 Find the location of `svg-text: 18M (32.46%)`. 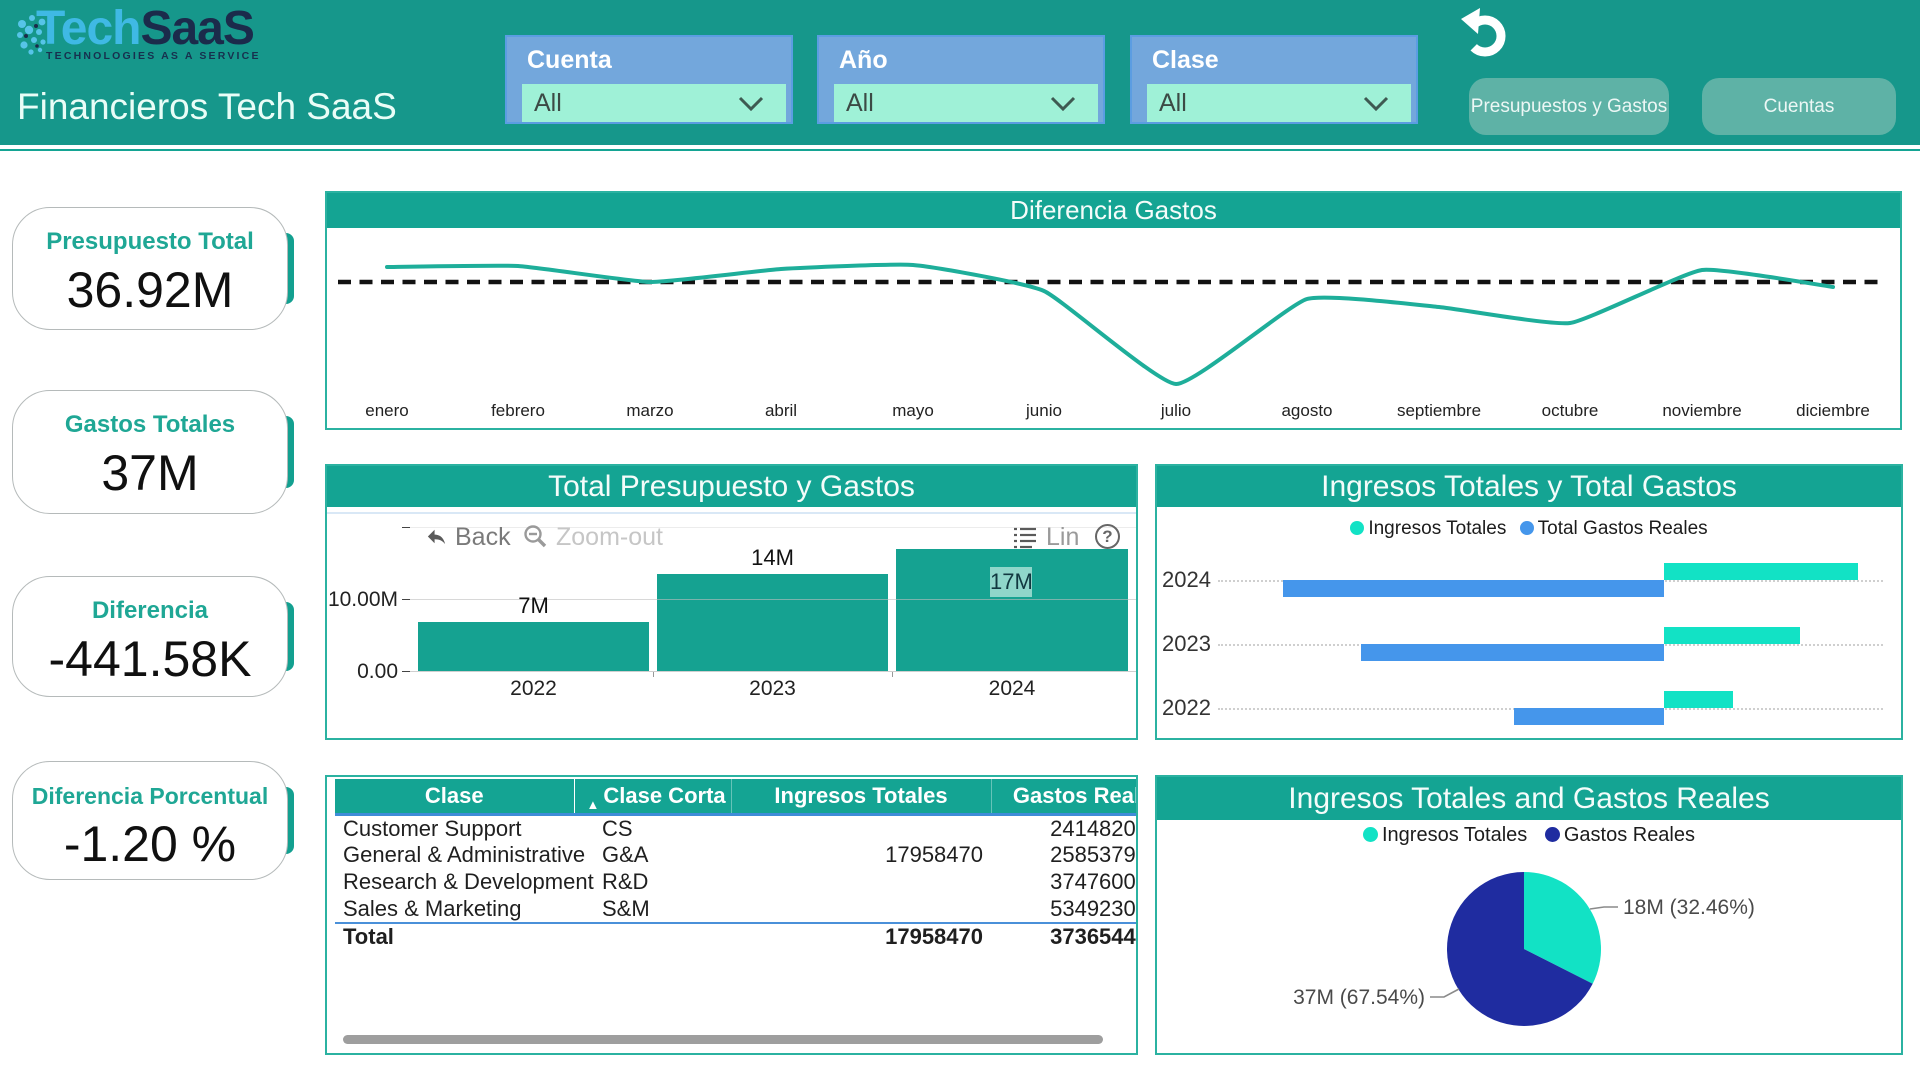

svg-text: 18M (32.46%) is located at coordinates (1689, 907).